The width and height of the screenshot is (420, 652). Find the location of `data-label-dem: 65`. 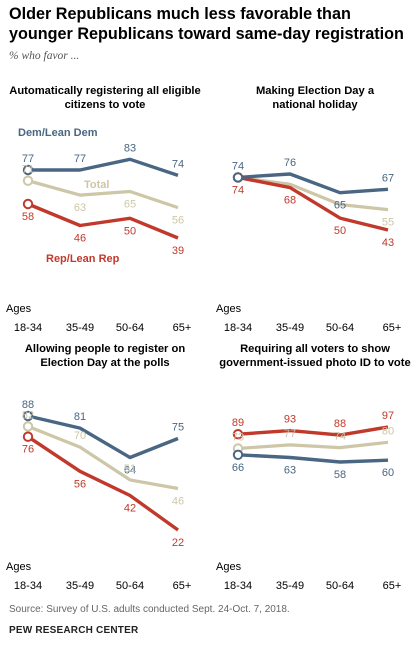

data-label-dem: 65 is located at coordinates (340, 206).